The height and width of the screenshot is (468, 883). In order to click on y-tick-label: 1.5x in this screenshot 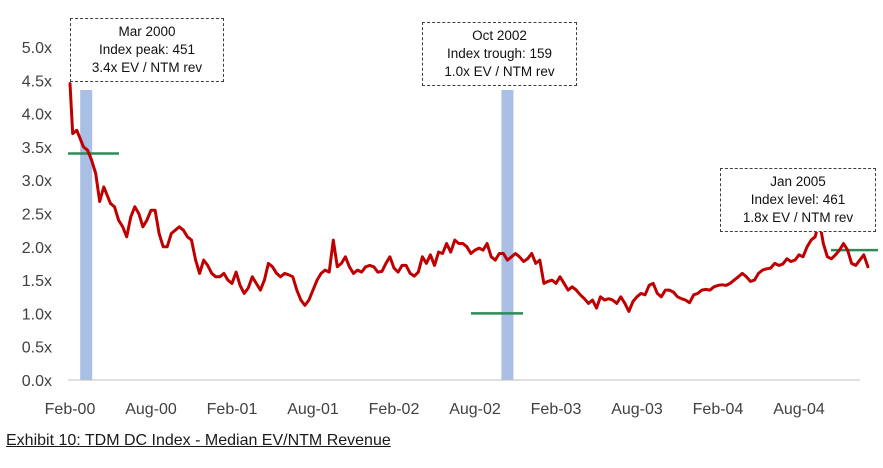, I will do `click(37, 281)`.